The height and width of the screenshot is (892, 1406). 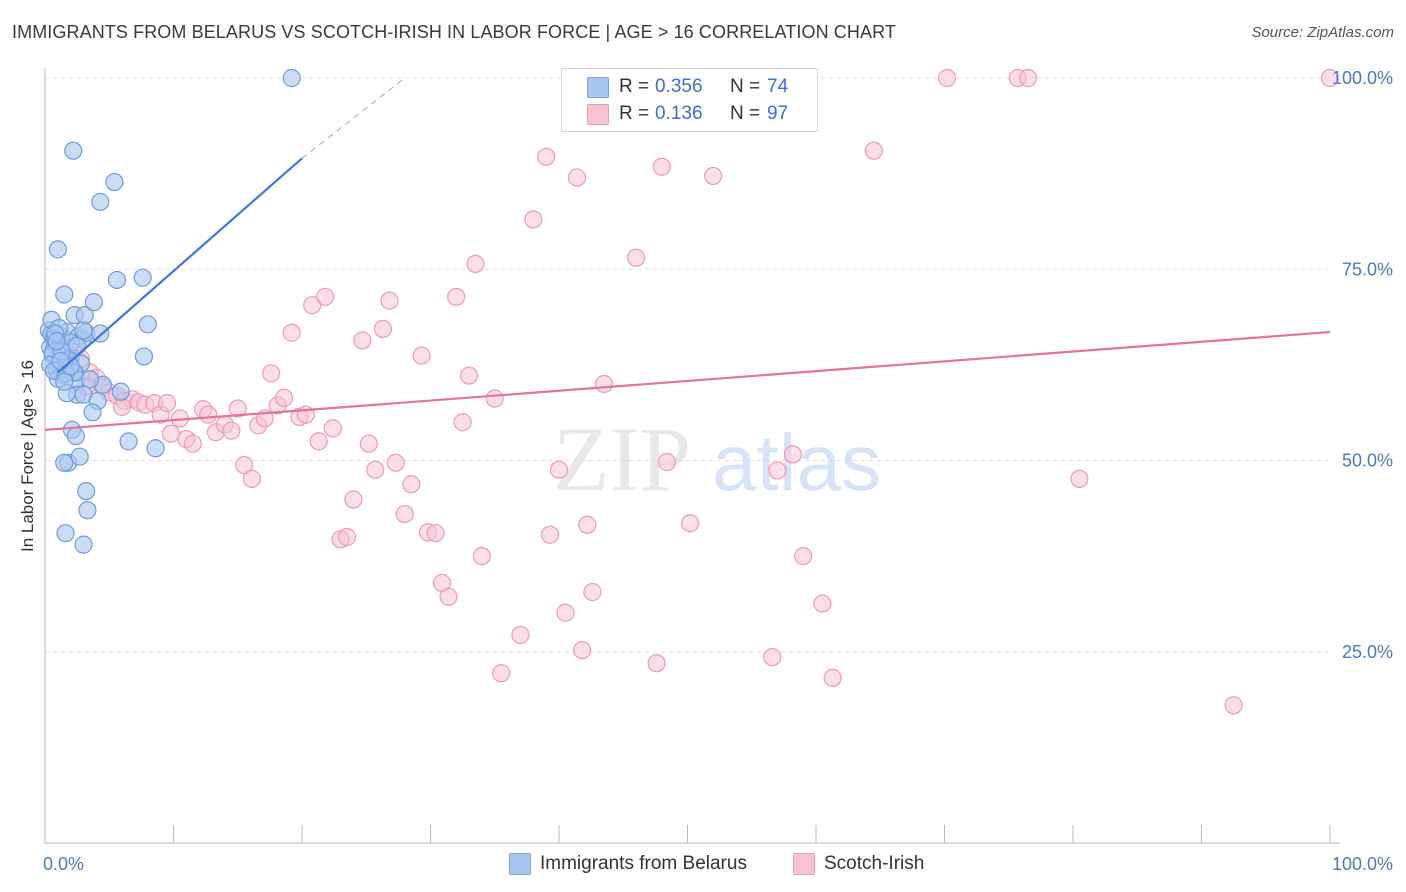 I want to click on stats-legend: R = 0.356 N = 74 R = 0.136 N = 97, so click(x=689, y=100).